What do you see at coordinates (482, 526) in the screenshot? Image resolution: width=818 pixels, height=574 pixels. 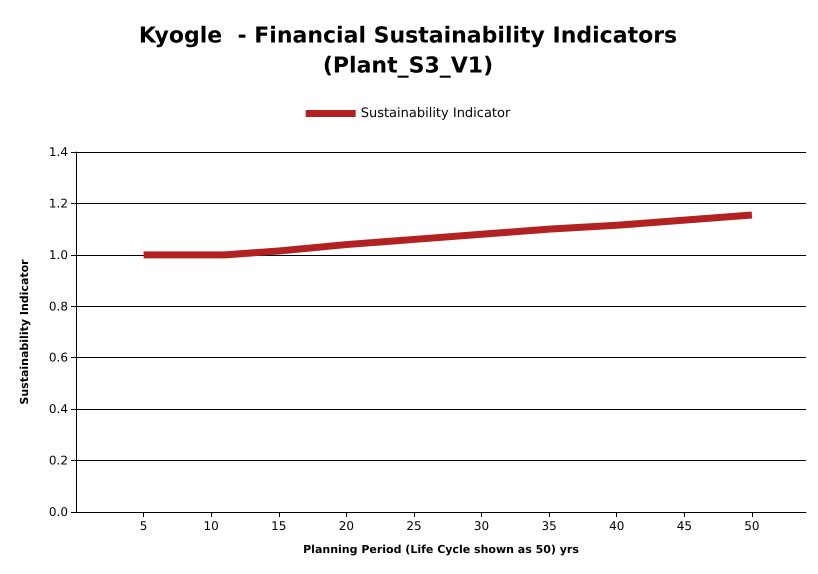 I see `x-tick-label: 30` at bounding box center [482, 526].